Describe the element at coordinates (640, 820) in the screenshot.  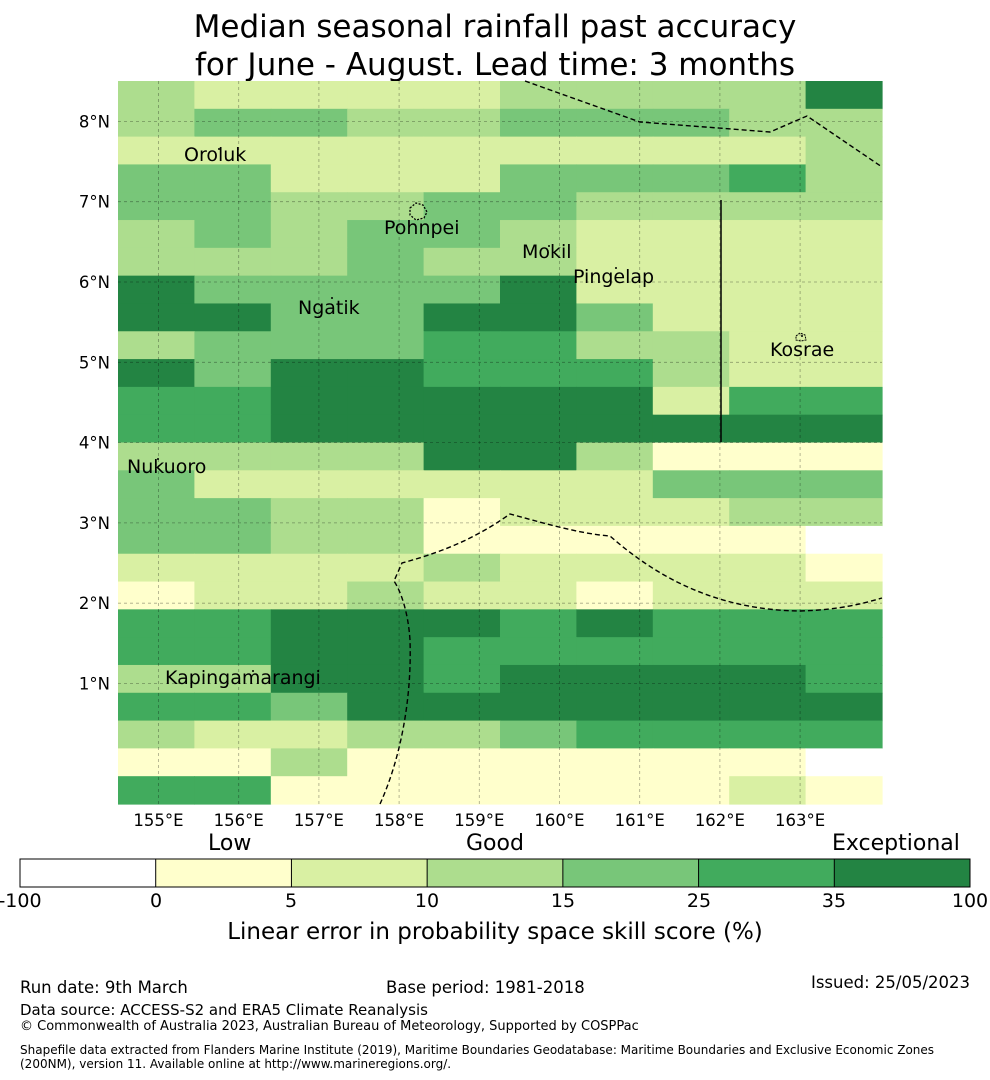
I see `longitude-label: 161°E` at that location.